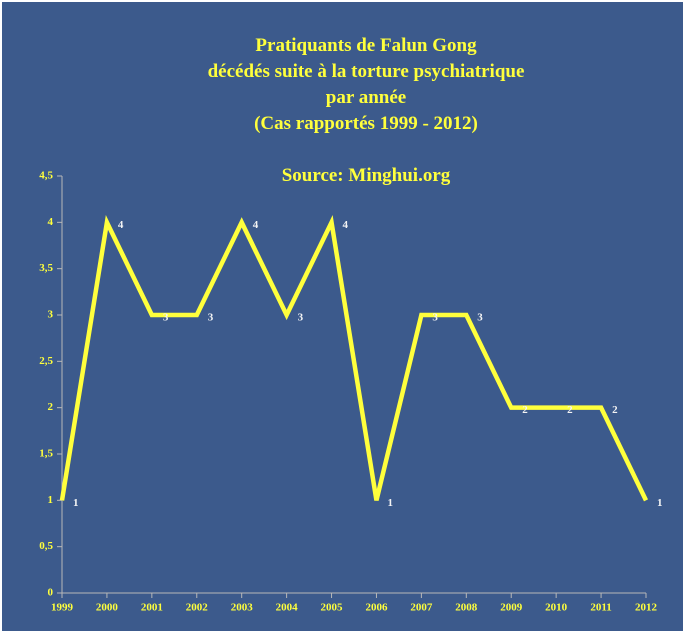 The image size is (685, 633). Describe the element at coordinates (46, 361) in the screenshot. I see `y-tick-label: 2,5` at that location.